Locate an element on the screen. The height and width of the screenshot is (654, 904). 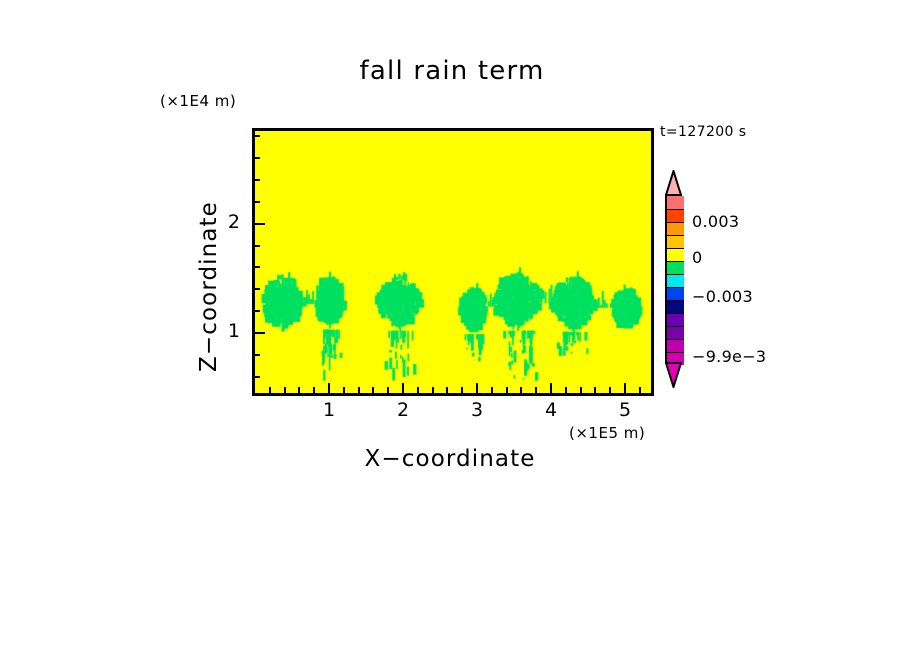
x-tick-label: 5 is located at coordinates (625, 410).